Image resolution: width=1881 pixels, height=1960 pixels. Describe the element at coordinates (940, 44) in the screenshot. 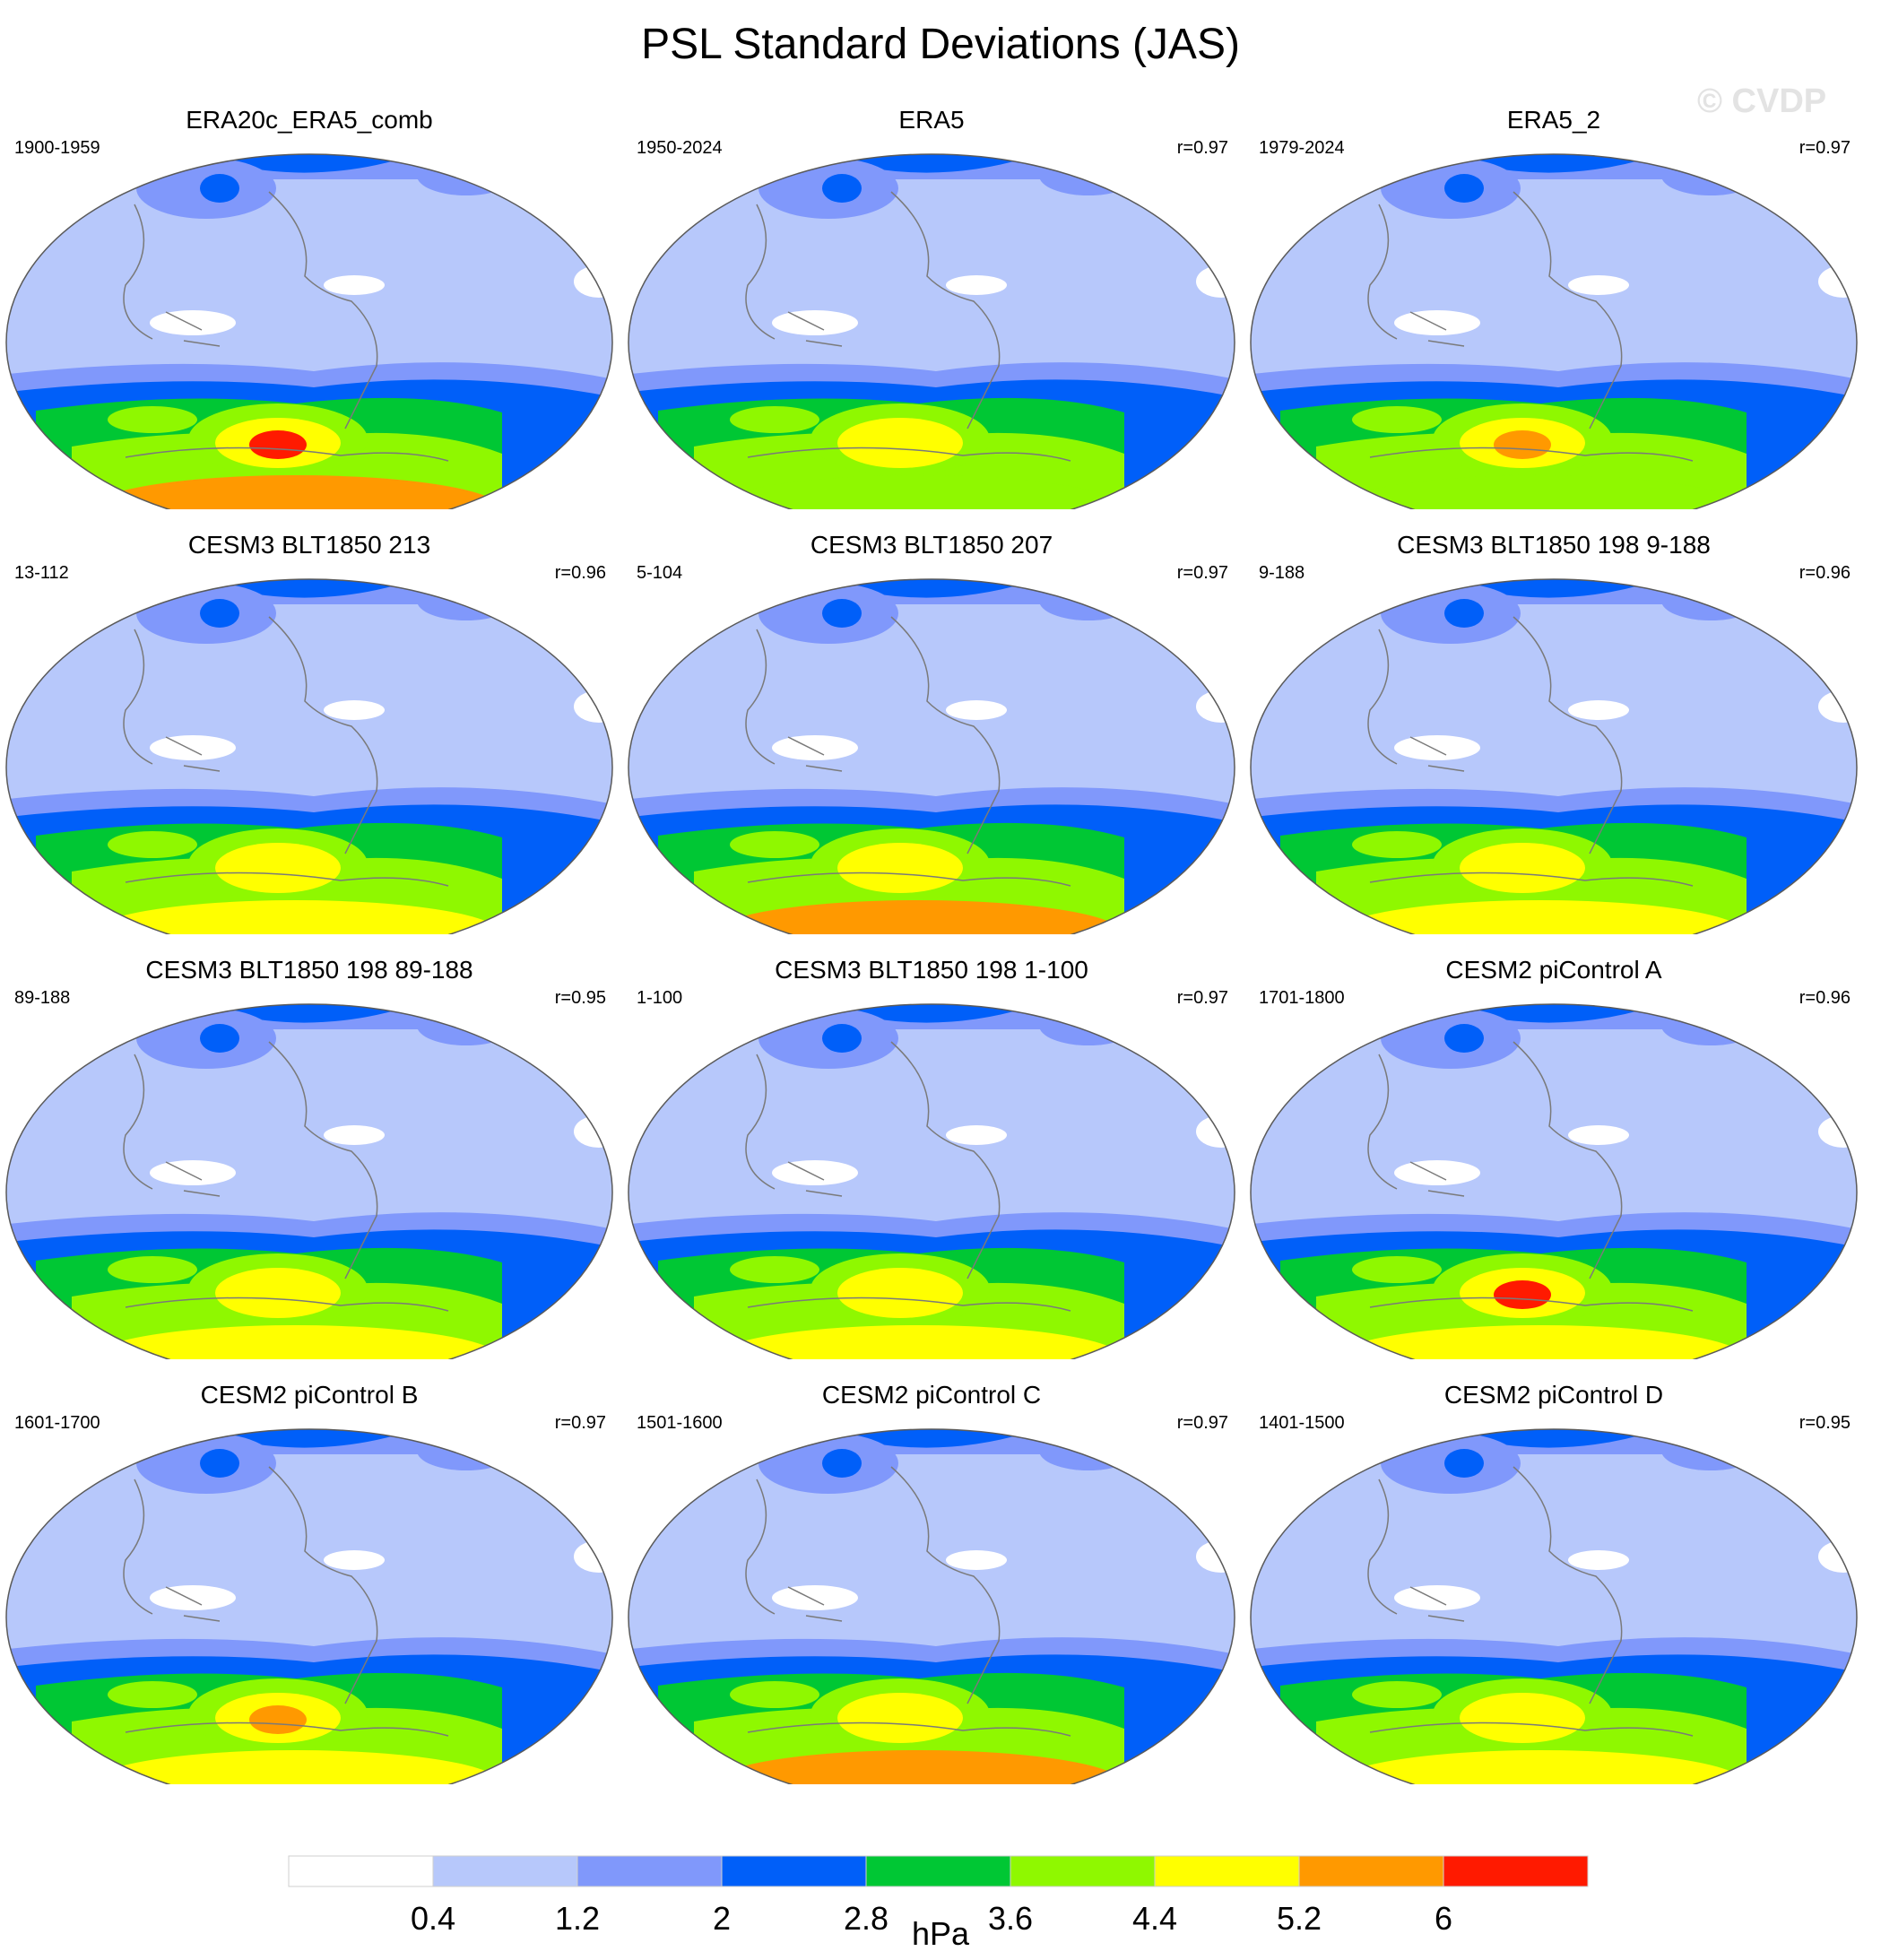

I see `page-title: PSL Standard Deviations (JAS)` at that location.